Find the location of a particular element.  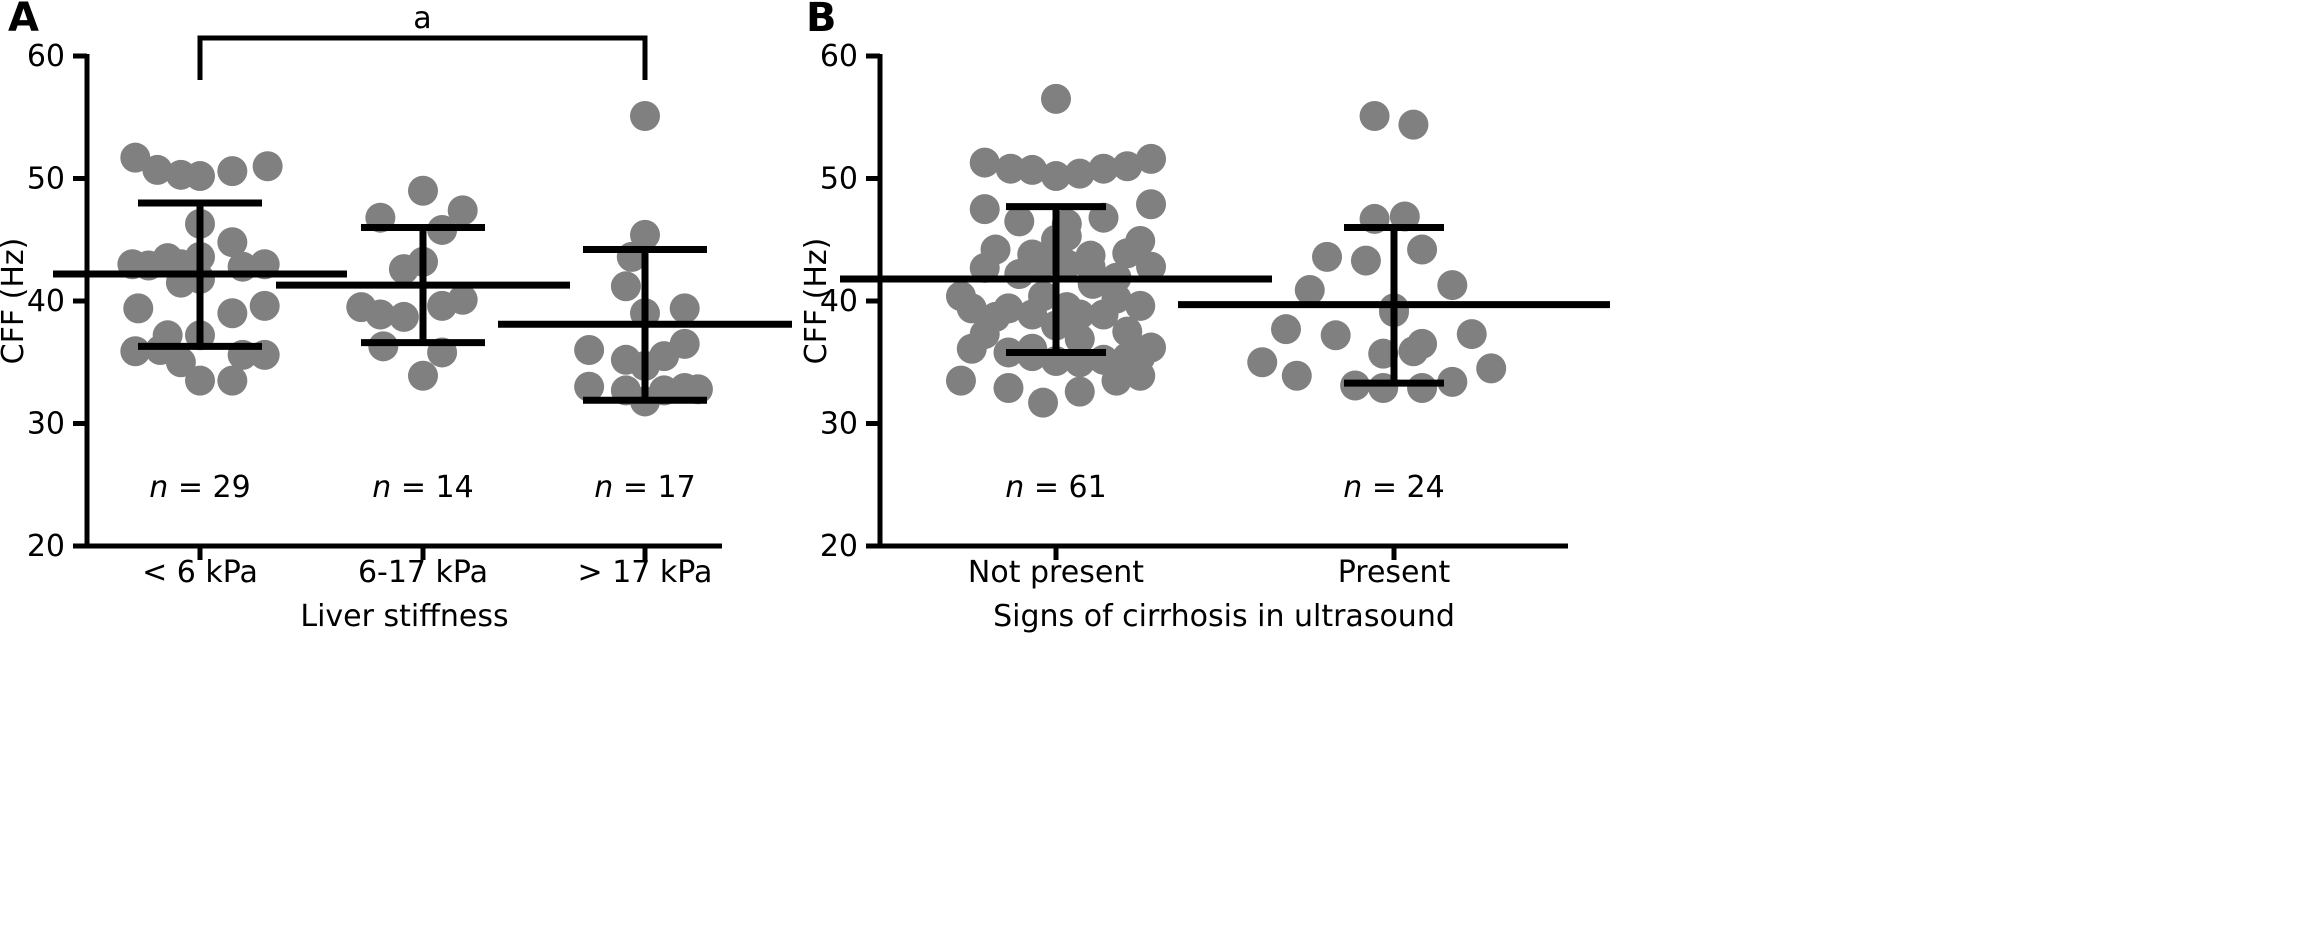

n-label-value: = 17 is located at coordinates (654, 487).